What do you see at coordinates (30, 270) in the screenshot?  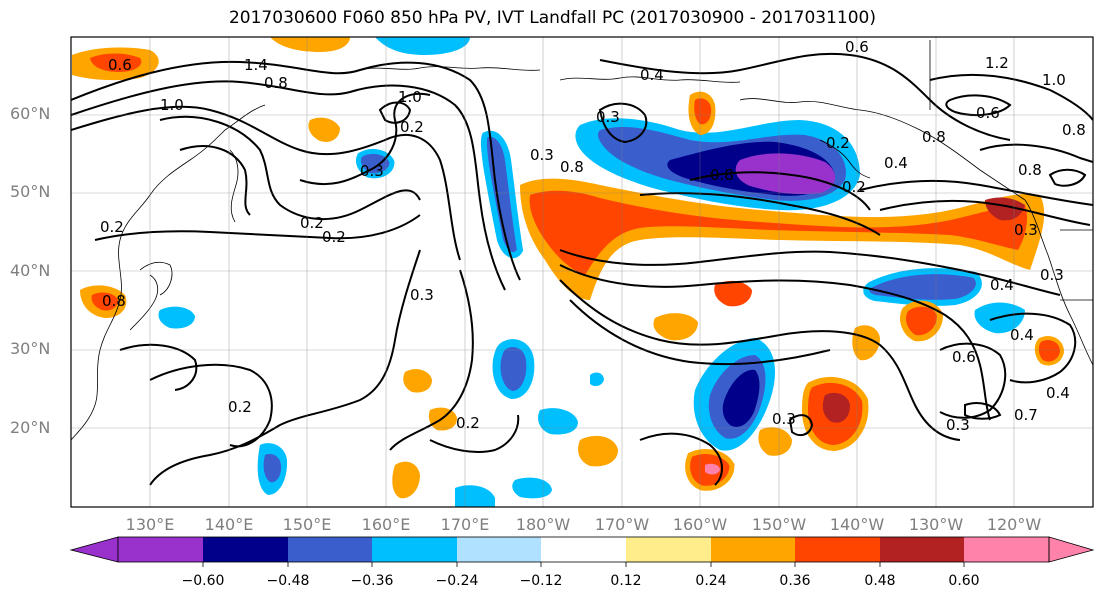 I see `lat-label: 40°N` at bounding box center [30, 270].